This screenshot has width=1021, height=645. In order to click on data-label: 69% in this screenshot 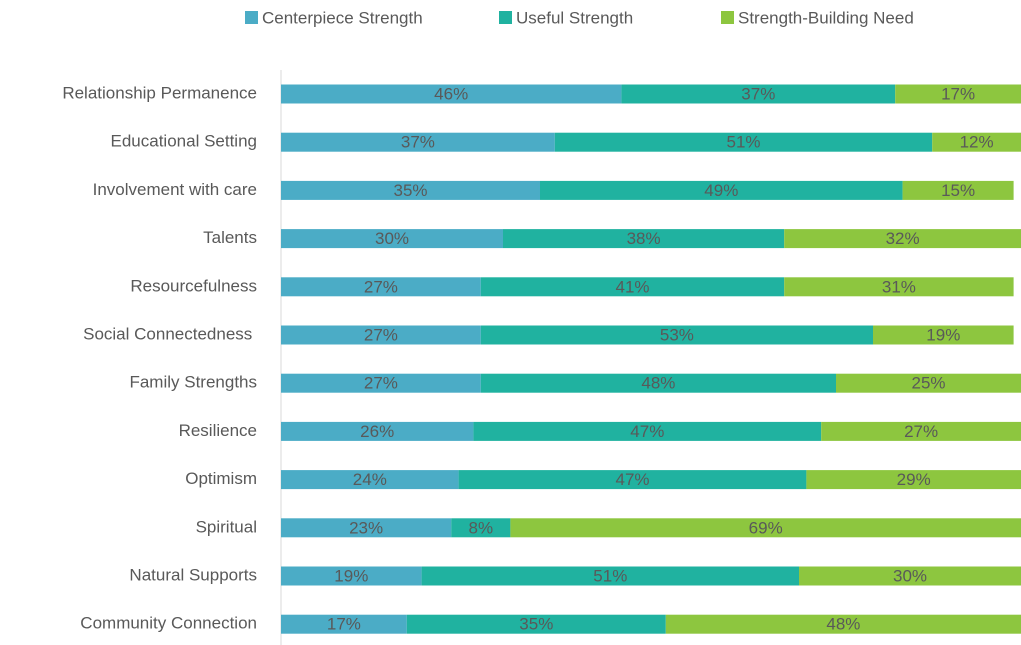, I will do `click(766, 527)`.